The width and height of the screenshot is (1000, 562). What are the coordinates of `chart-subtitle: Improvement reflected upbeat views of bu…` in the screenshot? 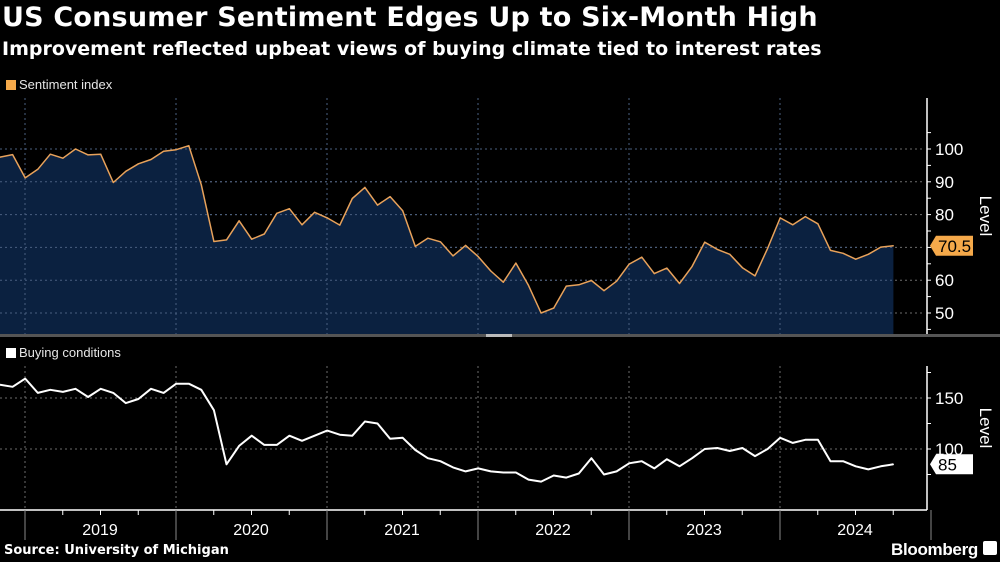 It's located at (412, 49).